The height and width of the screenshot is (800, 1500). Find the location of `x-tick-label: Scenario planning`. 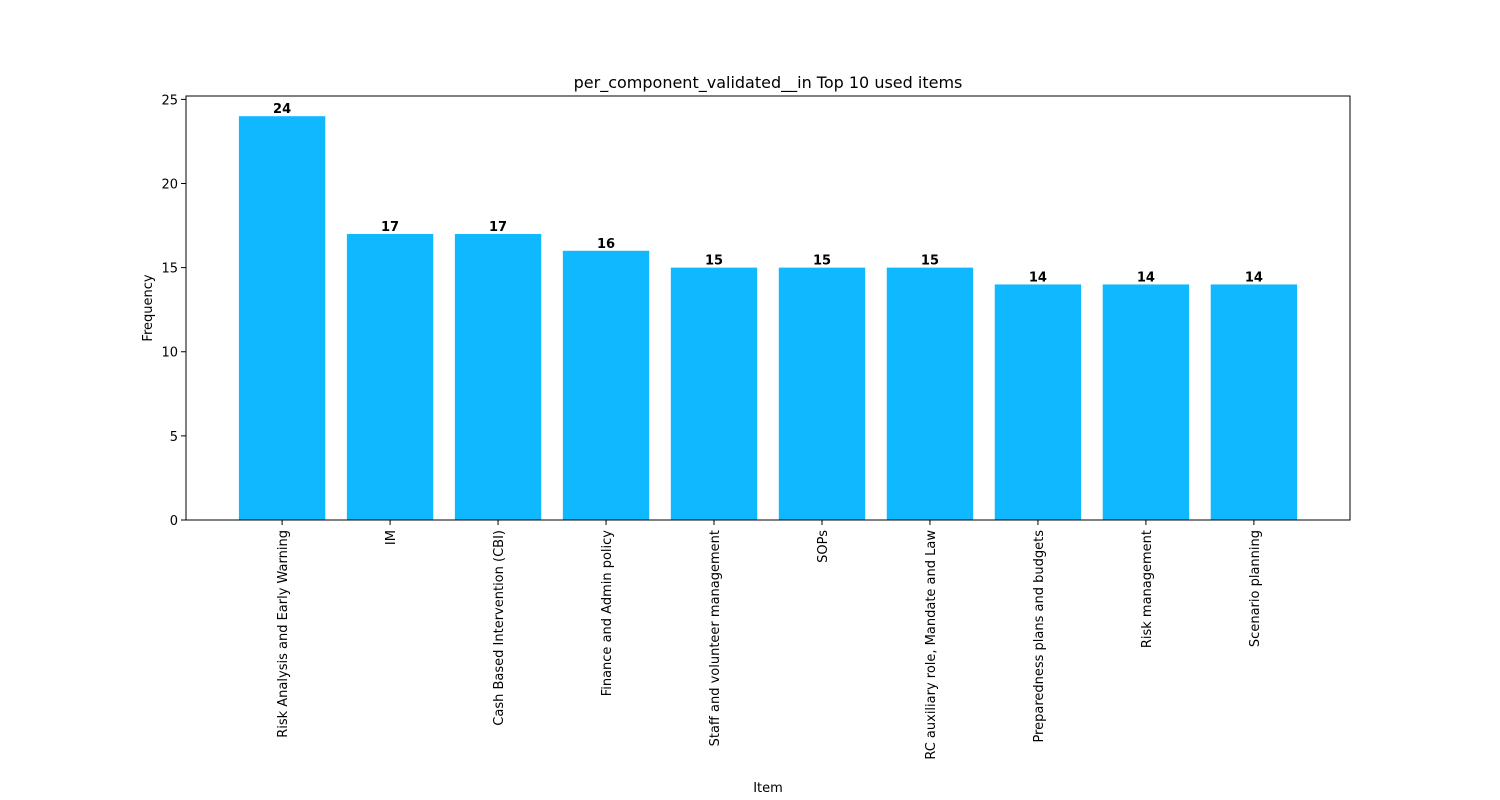

x-tick-label: Scenario planning is located at coordinates (1255, 588).